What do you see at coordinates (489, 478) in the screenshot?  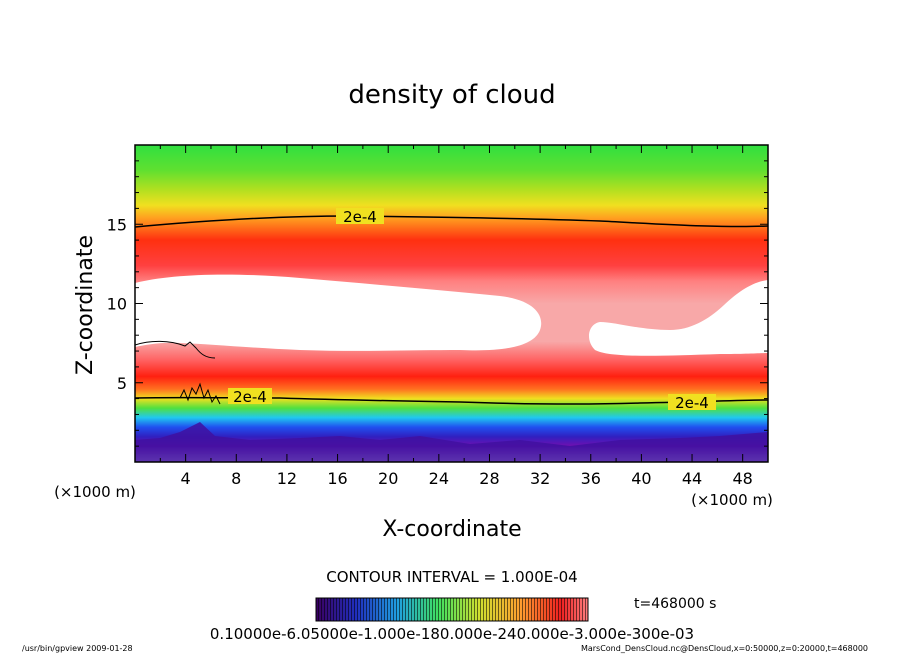 I see `x-tick-label: 28` at bounding box center [489, 478].